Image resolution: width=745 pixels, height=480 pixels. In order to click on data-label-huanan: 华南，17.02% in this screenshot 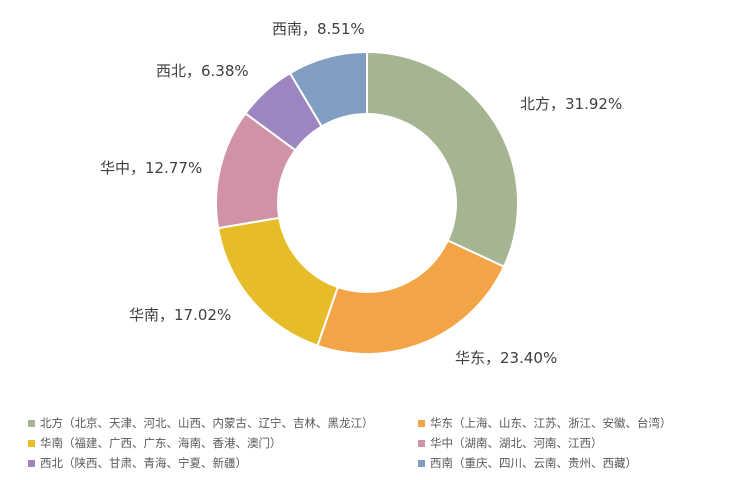, I will do `click(180, 315)`.